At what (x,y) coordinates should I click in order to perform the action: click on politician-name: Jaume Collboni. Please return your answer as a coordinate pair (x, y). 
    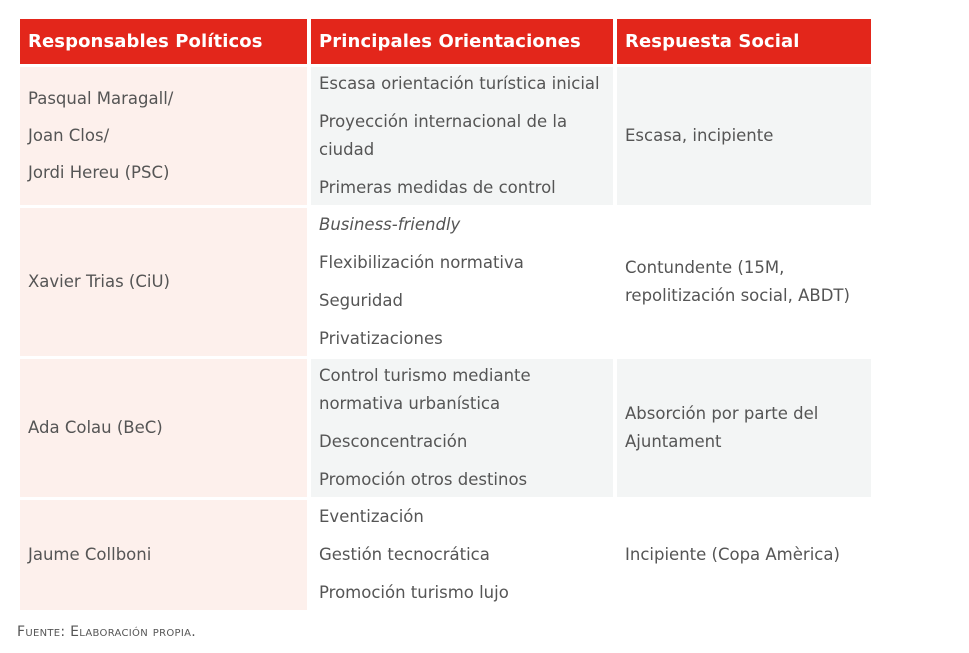
    Looking at the image, I should click on (90, 554).